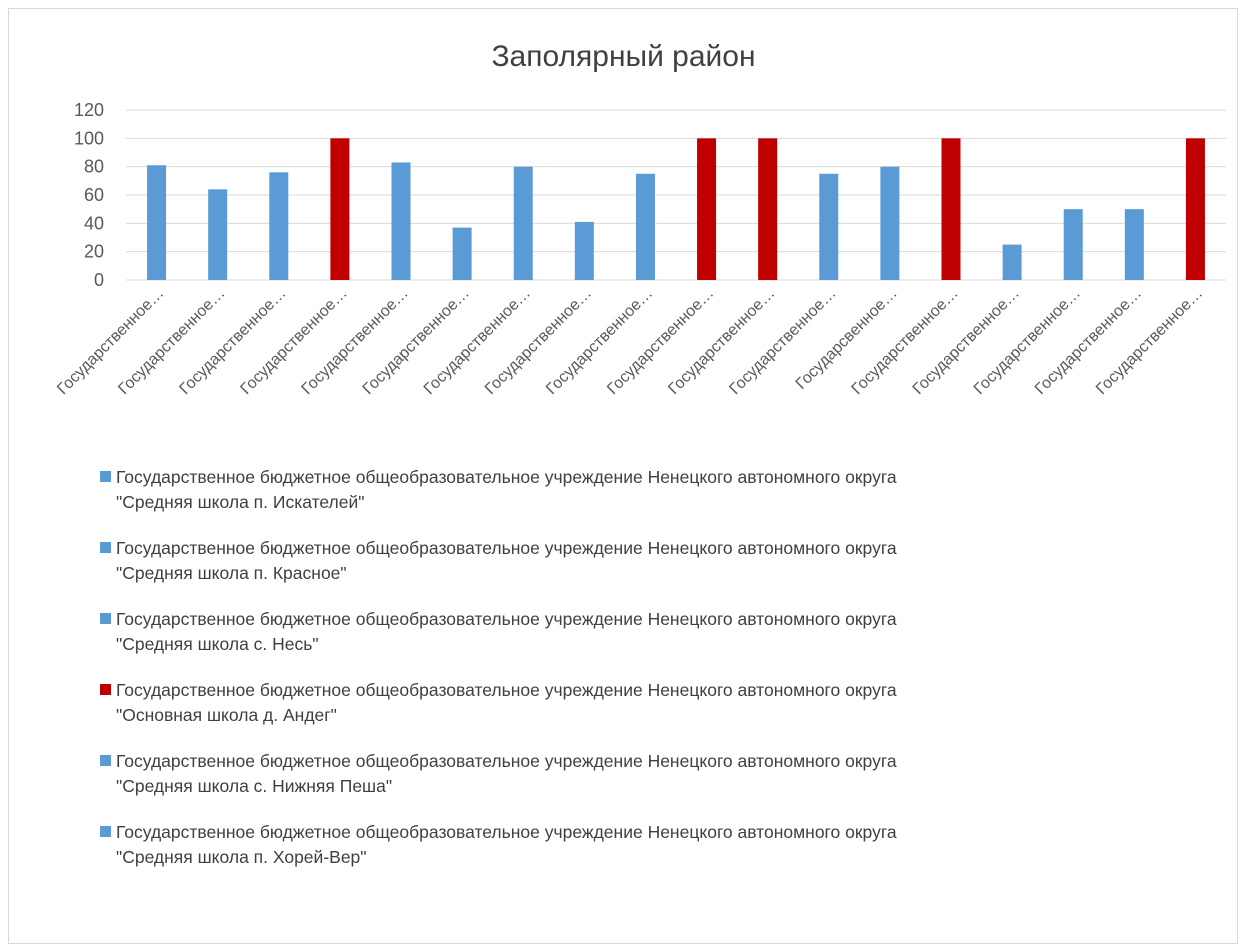 This screenshot has width=1247, height=952. Describe the element at coordinates (89, 110) in the screenshot. I see `y-tick-label: 120` at that location.